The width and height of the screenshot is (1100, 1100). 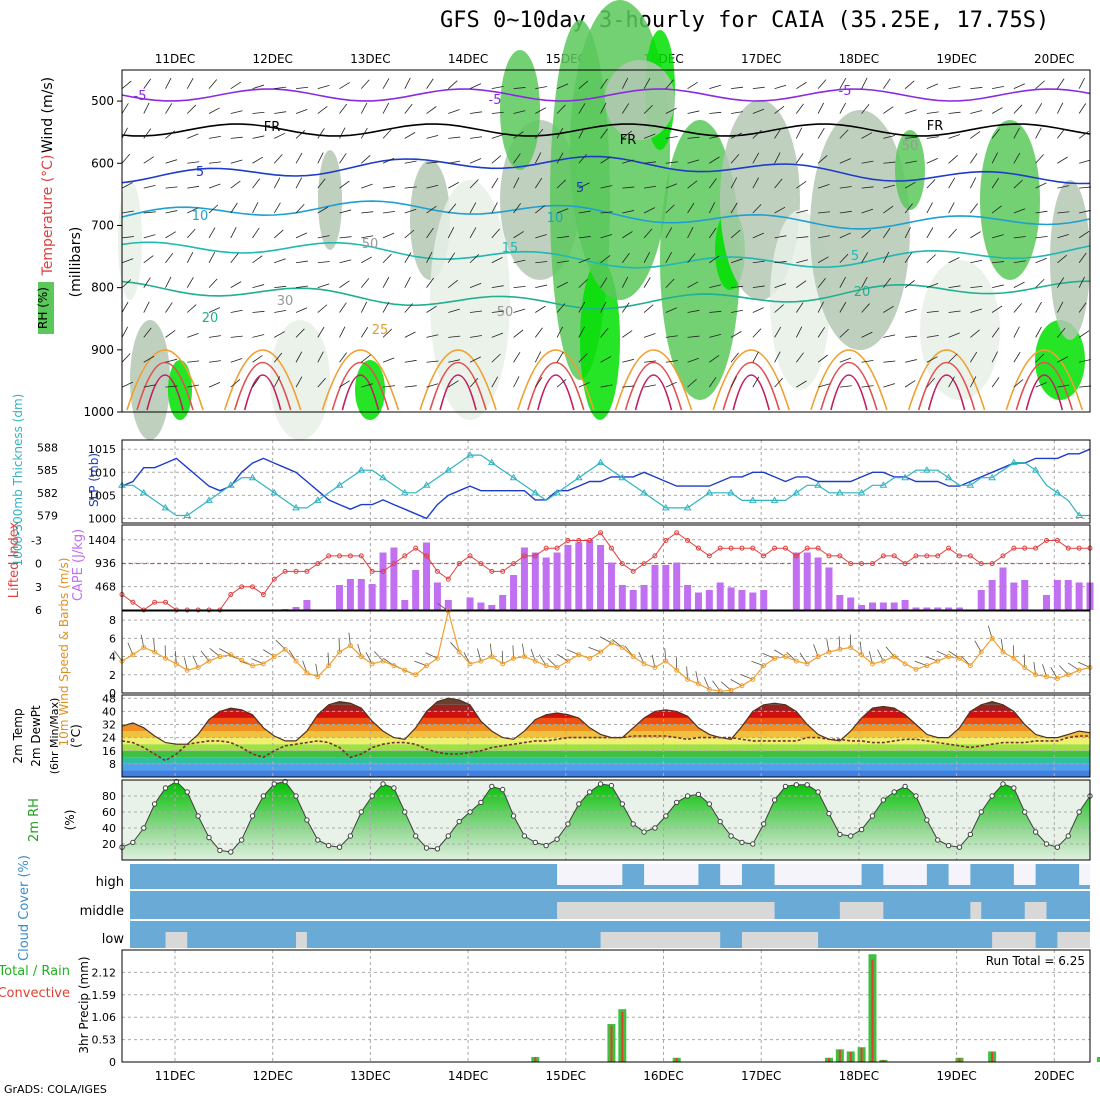 I want to click on day-label-bottom: 17DEC, so click(x=761, y=1076).